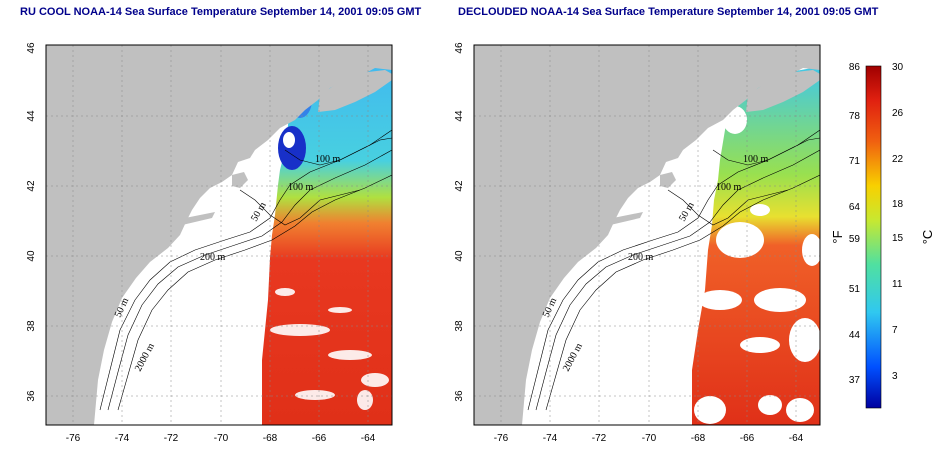  I want to click on celsius-tick: 22, so click(898, 159).